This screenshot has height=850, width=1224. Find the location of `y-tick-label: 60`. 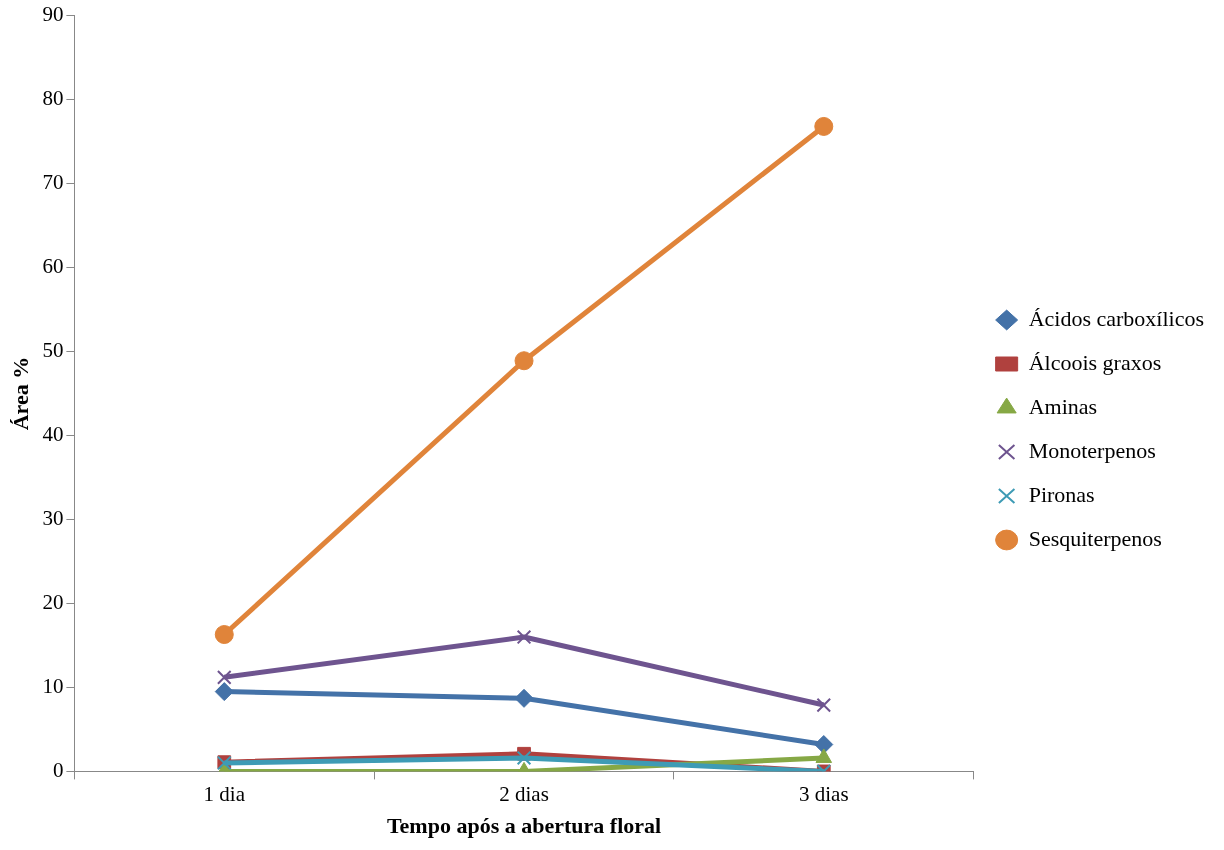

y-tick-label: 60 is located at coordinates (53, 266).